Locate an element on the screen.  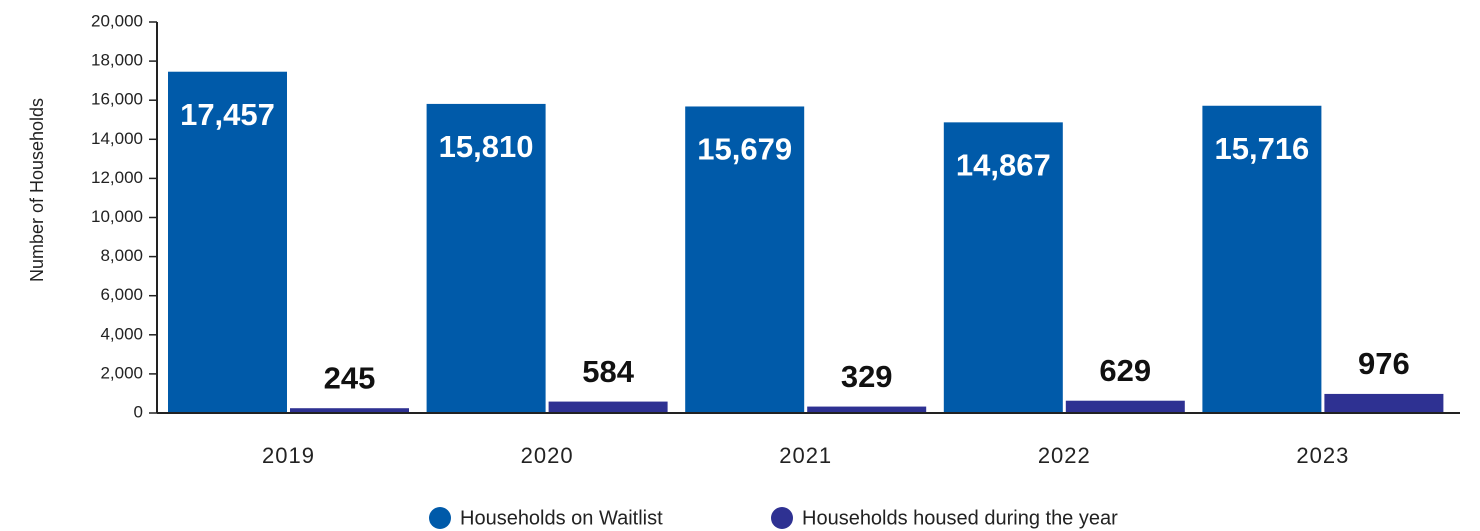
x-tick-label: 2019 is located at coordinates (288, 455).